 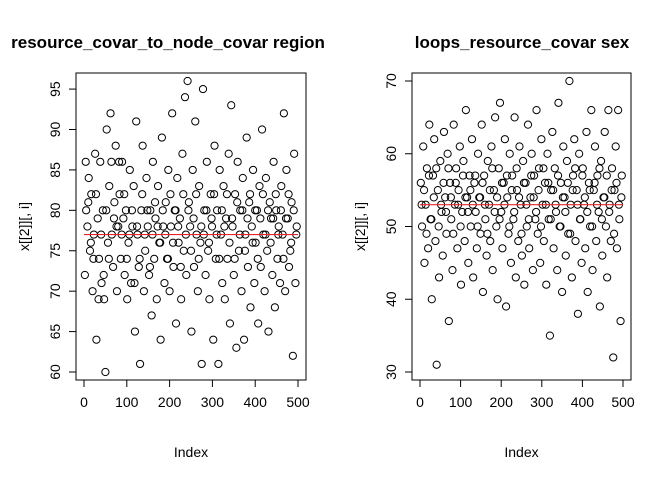 I want to click on y-tick-label: 70, so click(x=55, y=291).